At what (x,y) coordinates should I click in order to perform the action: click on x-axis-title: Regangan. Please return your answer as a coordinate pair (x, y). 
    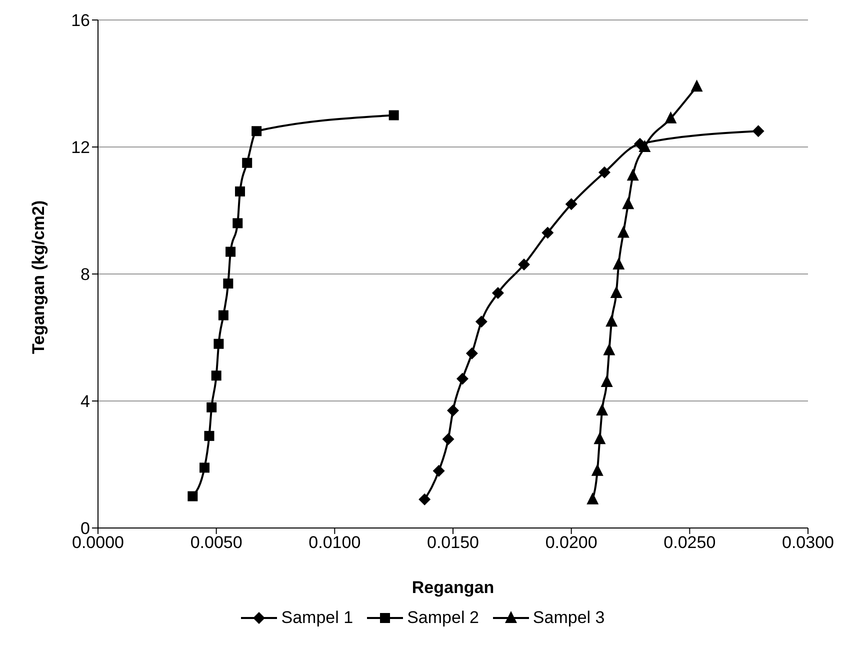
    Looking at the image, I should click on (453, 587).